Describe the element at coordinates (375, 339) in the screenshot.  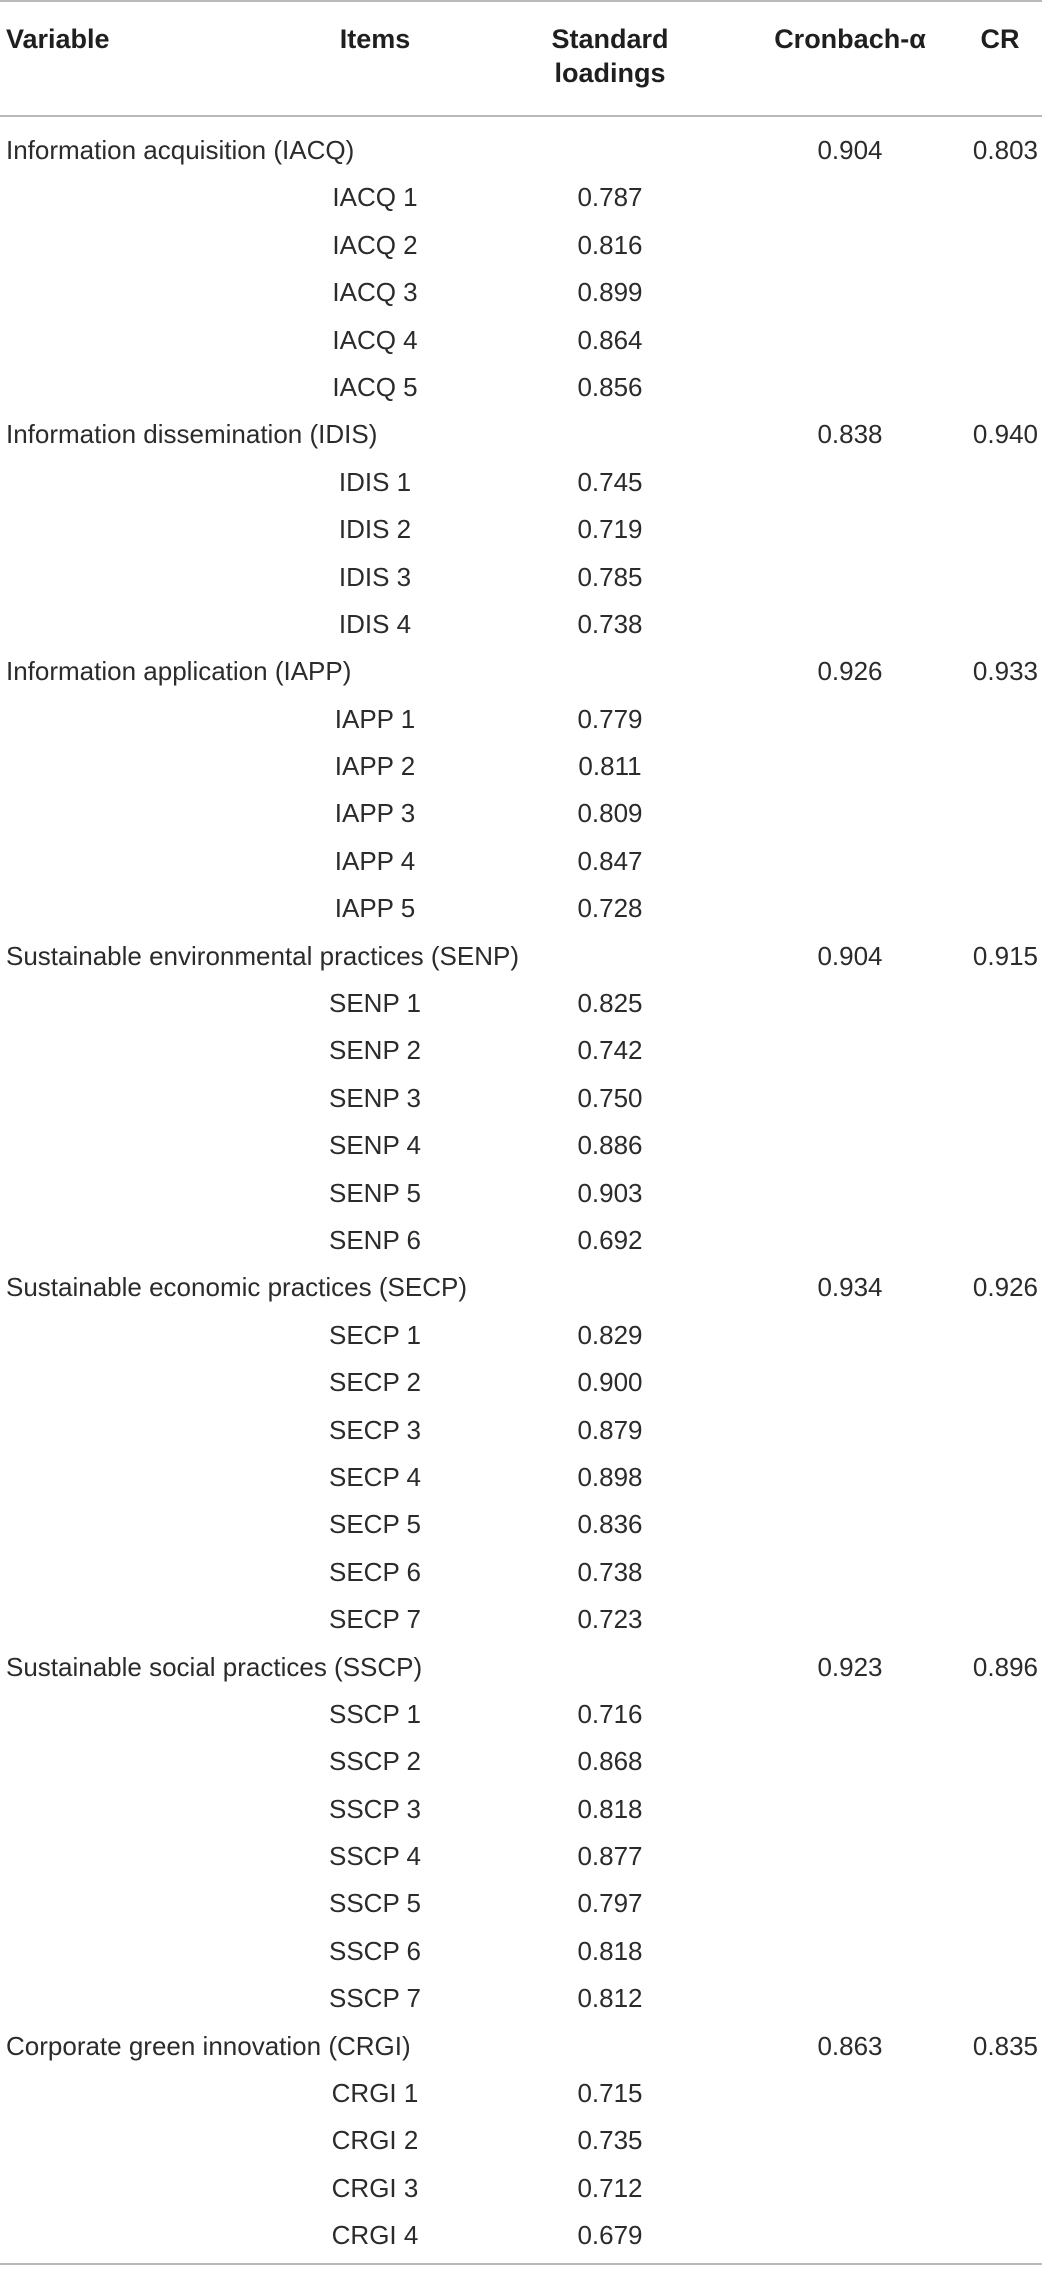
I see `item-label: IACQ 4` at that location.